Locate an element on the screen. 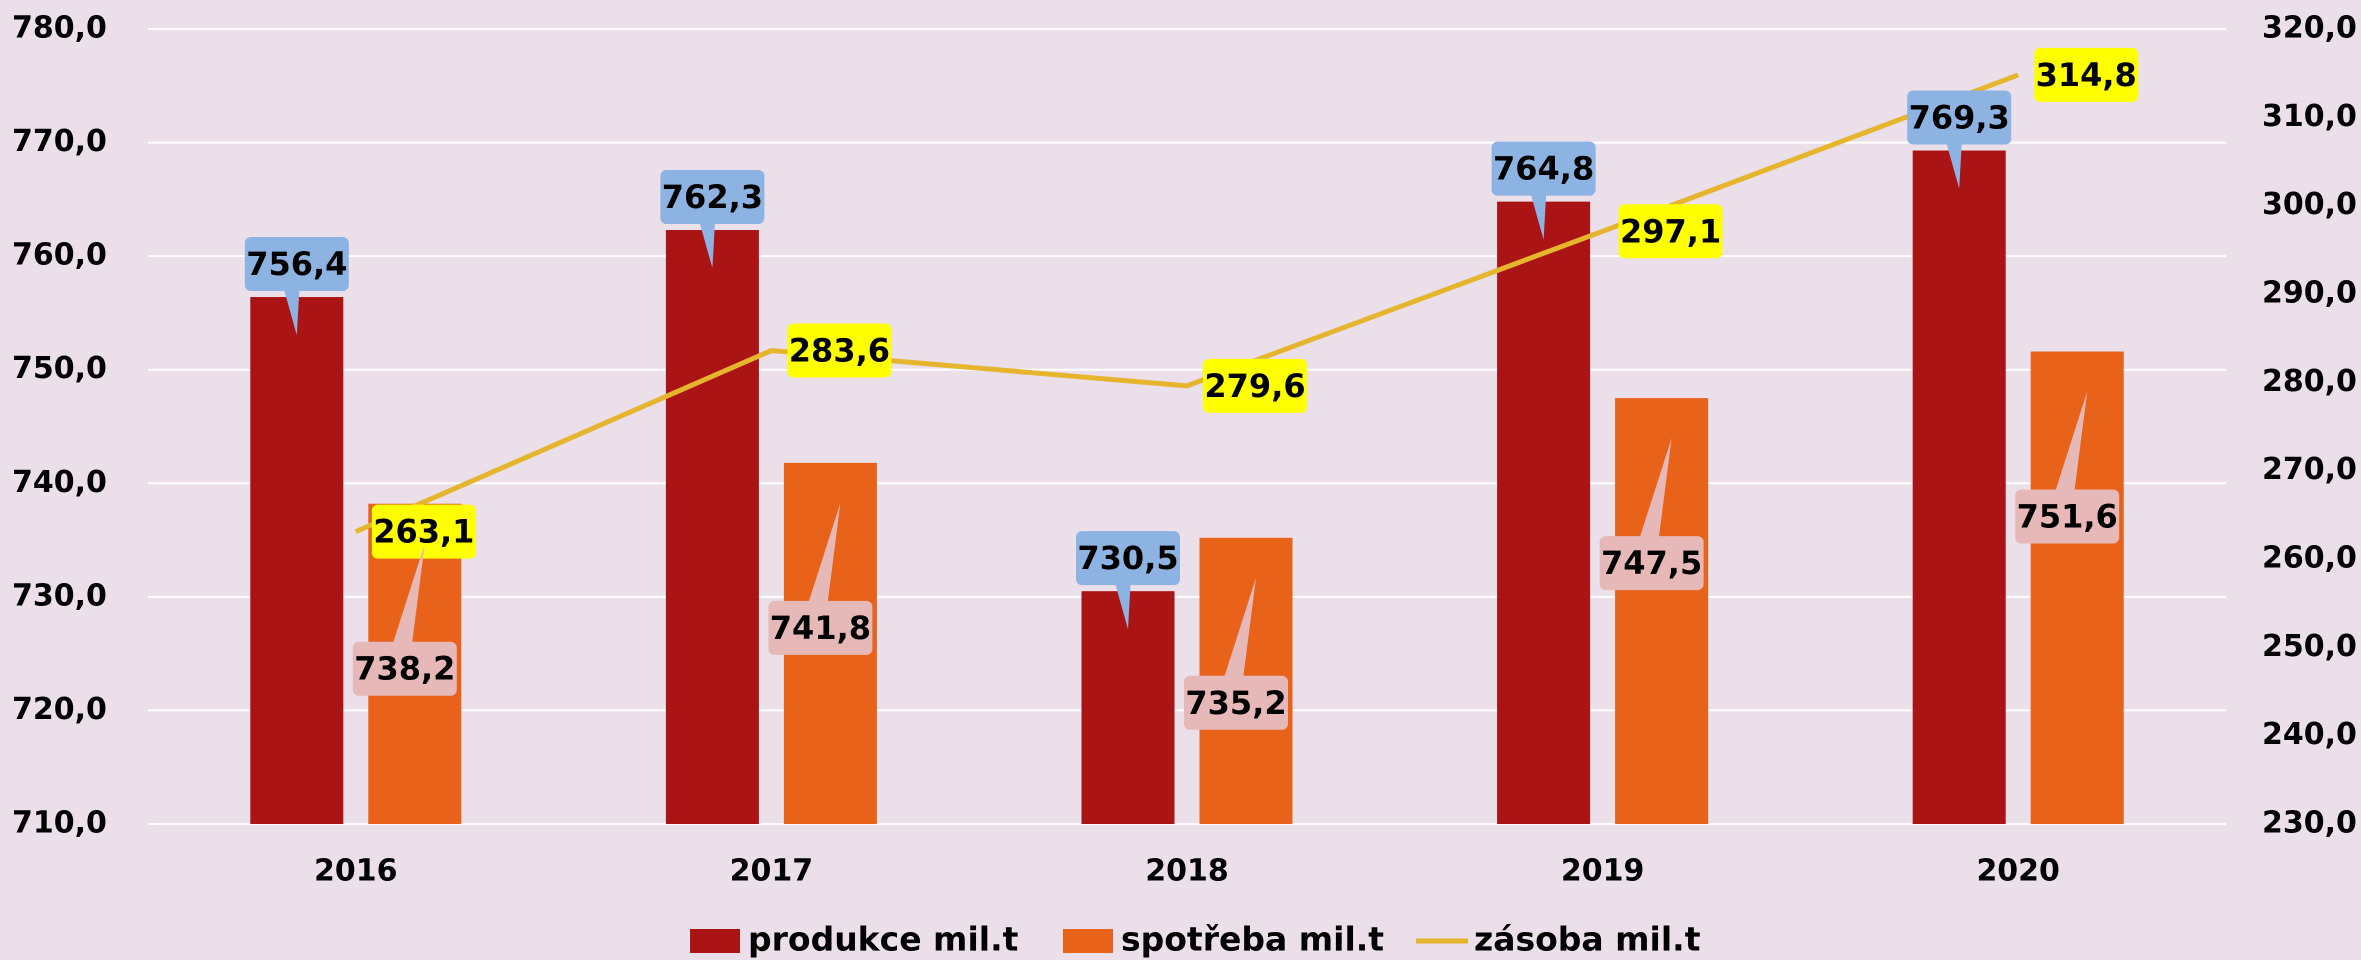 The height and width of the screenshot is (960, 2361). data-label: 751,6 is located at coordinates (2067, 517).